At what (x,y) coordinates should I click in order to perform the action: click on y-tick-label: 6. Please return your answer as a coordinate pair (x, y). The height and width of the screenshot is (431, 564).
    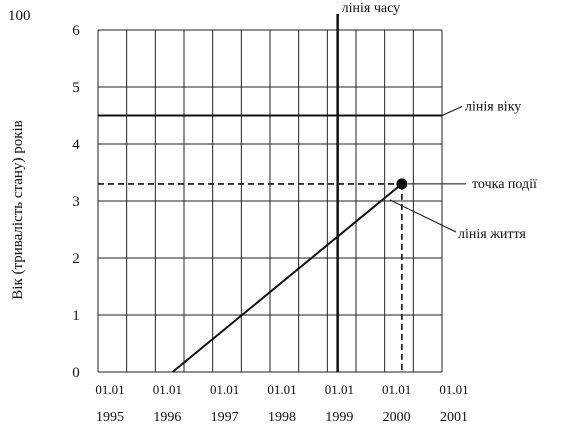
    Looking at the image, I should click on (76, 31).